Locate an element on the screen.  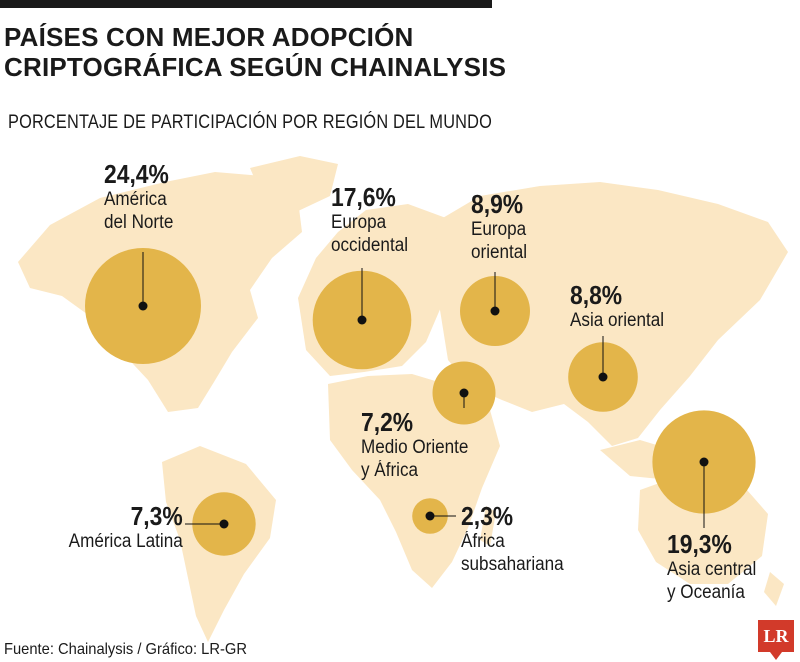
name-western-europe-2: occidental is located at coordinates (370, 245).